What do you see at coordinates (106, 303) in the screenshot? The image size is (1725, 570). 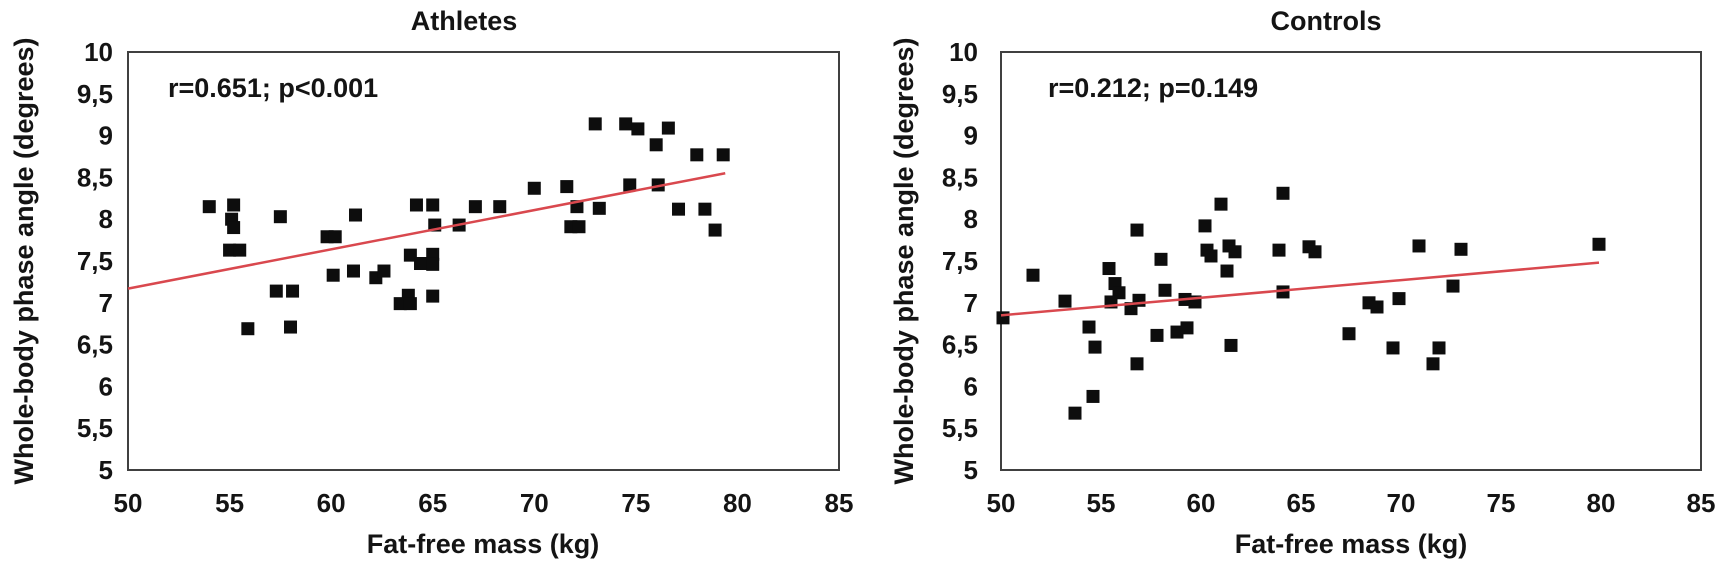 I see `y-tick-label: 7` at bounding box center [106, 303].